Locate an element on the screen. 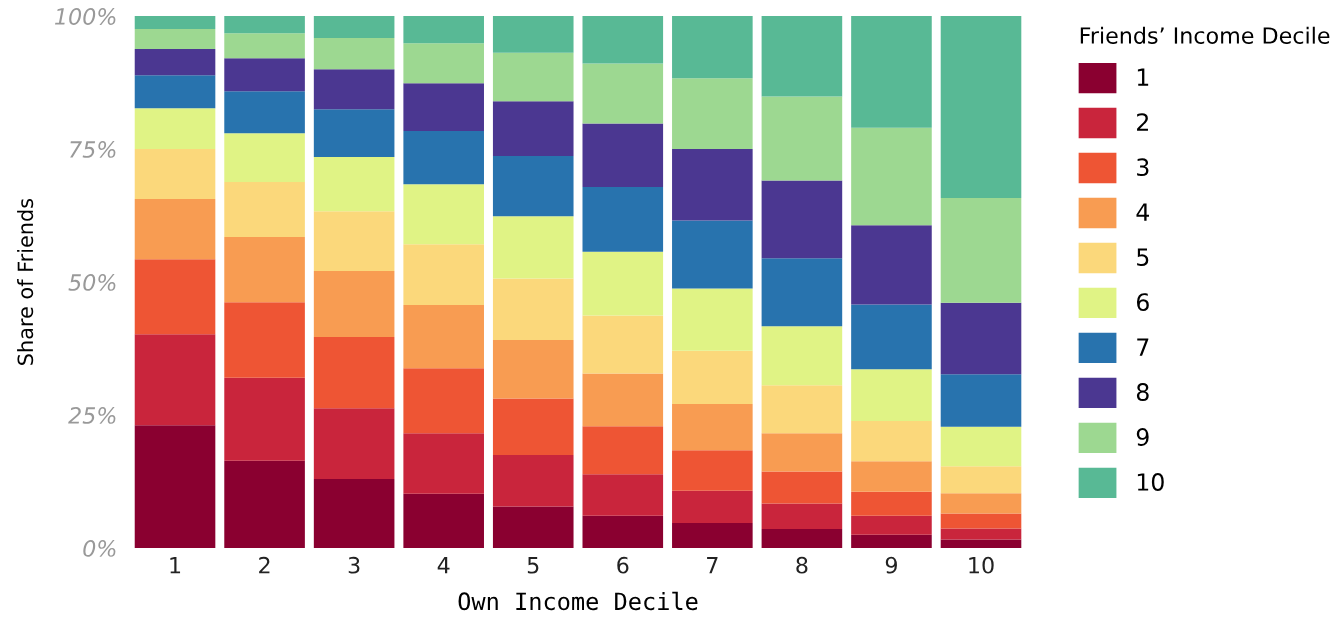  y-axis-title: Share of Friends is located at coordinates (25, 281).